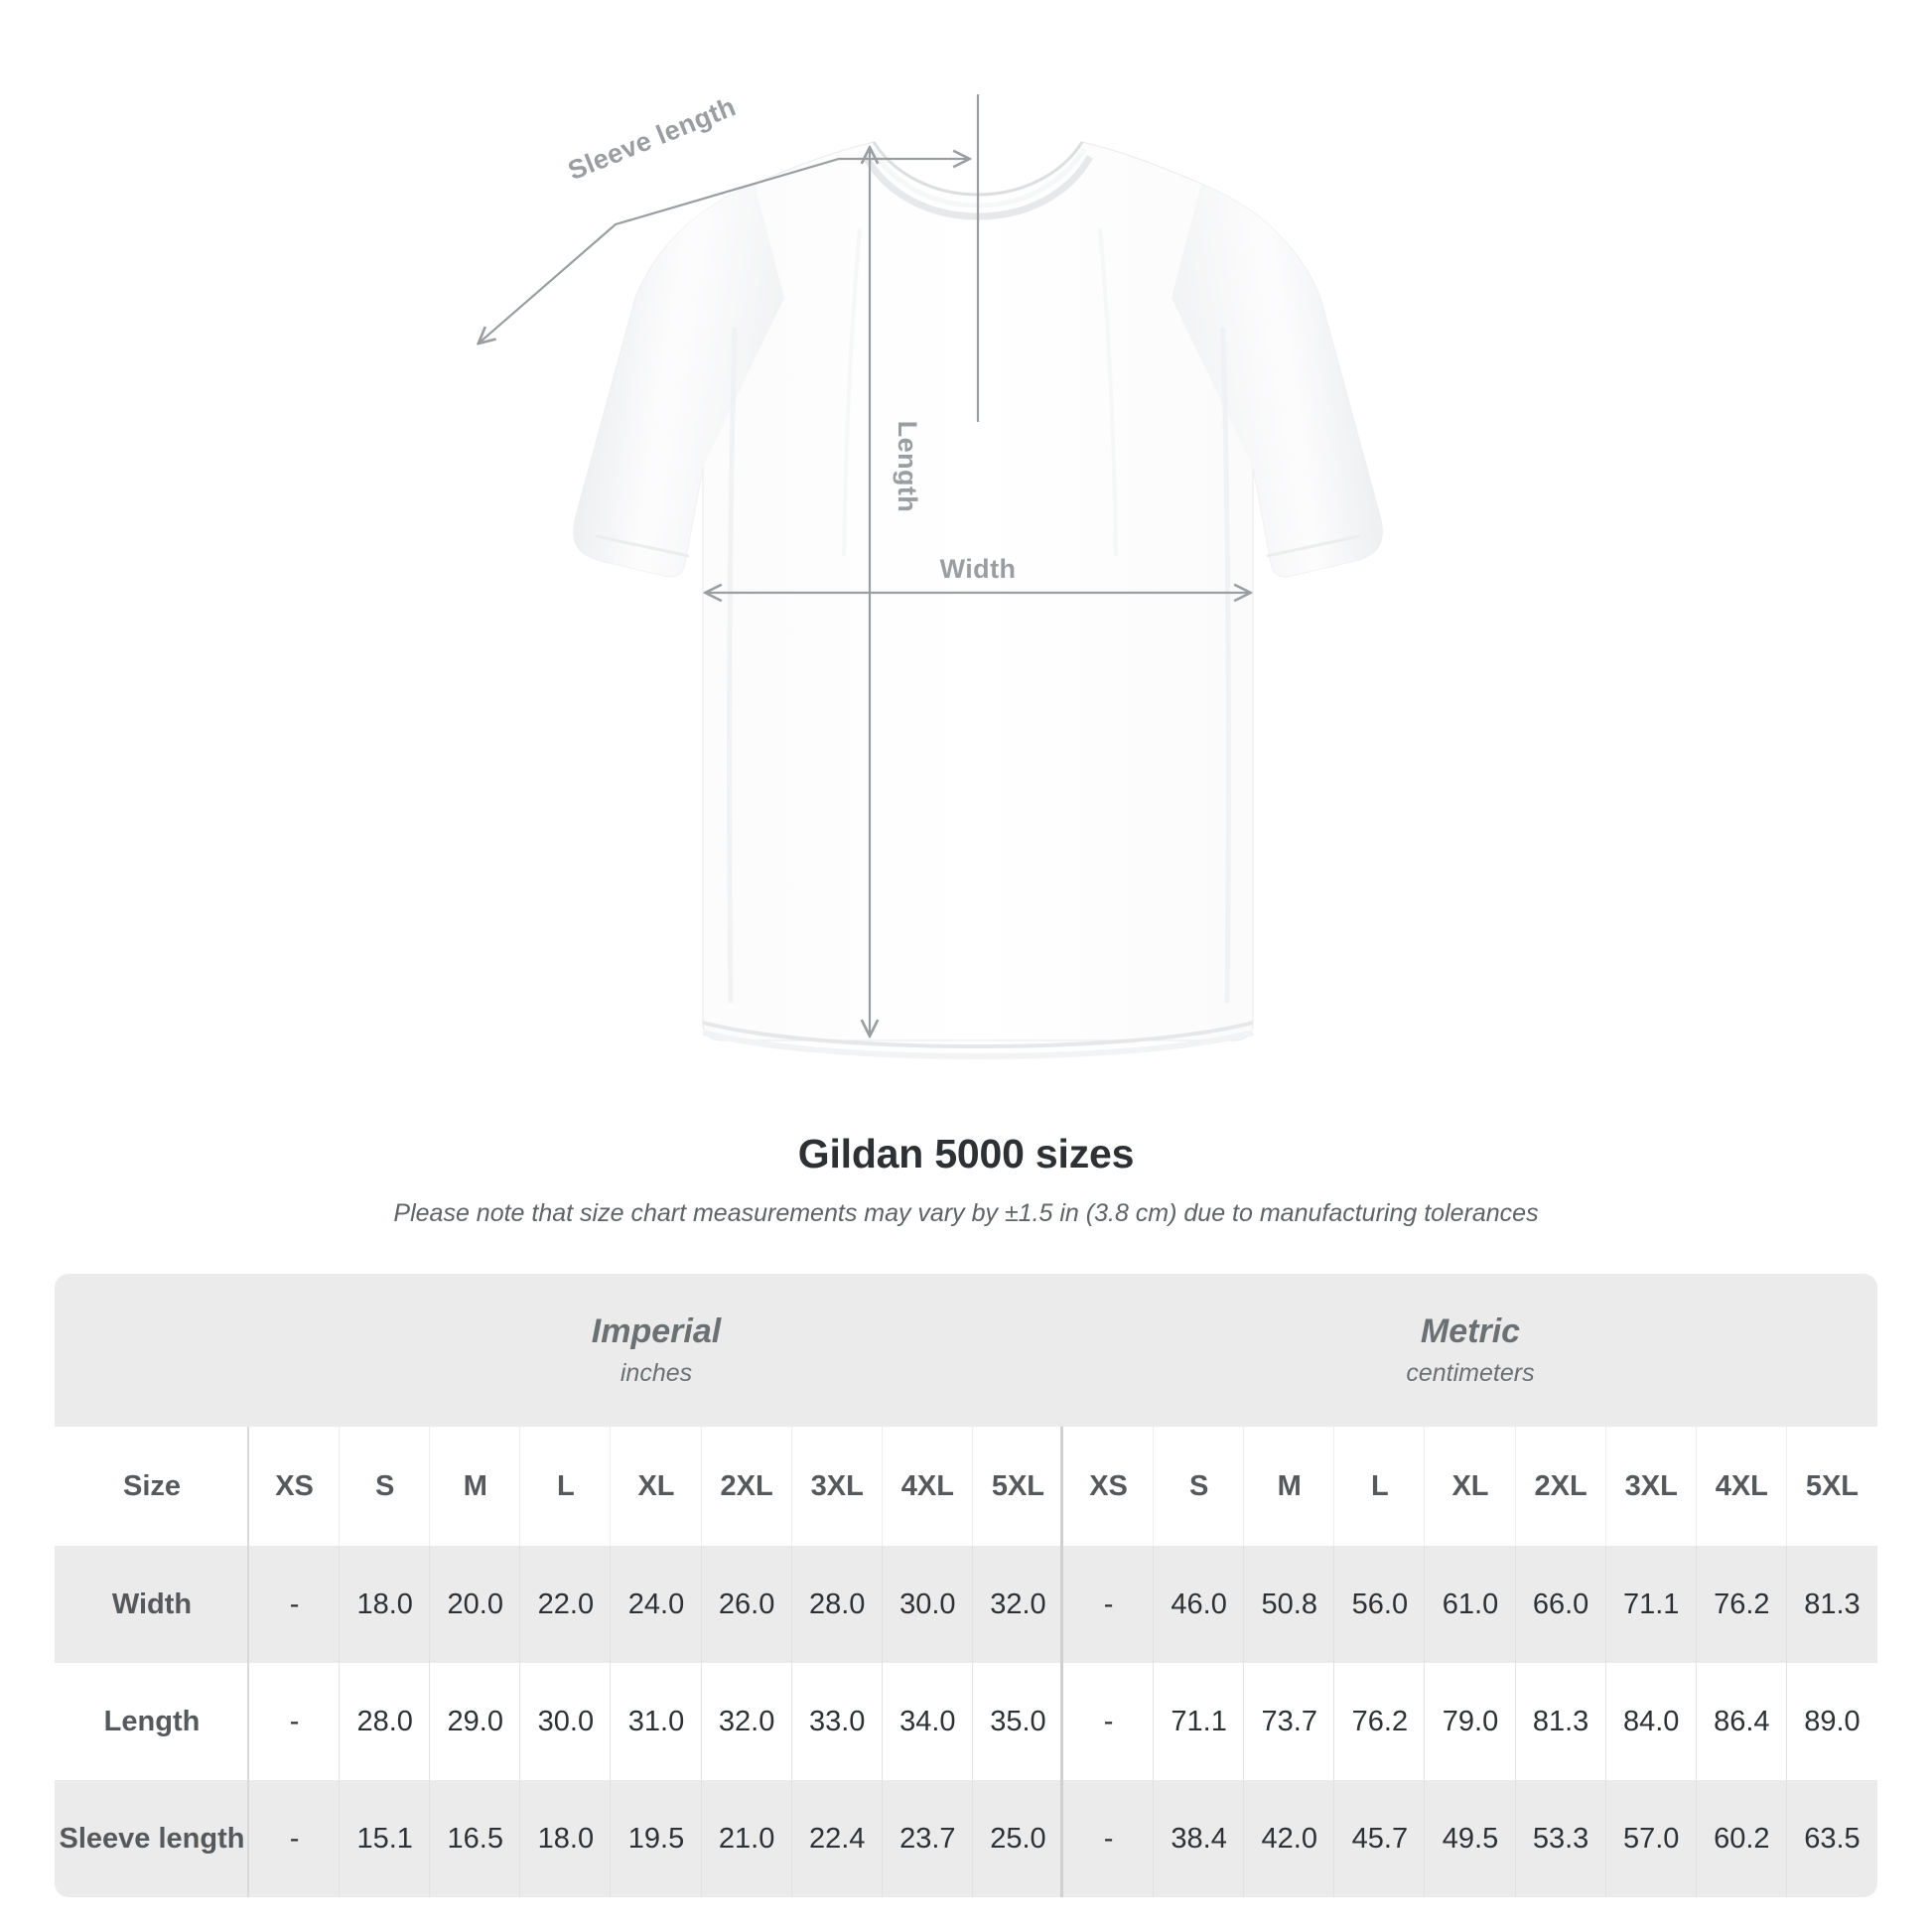 This screenshot has width=1932, height=1932. Describe the element at coordinates (476, 1839) in the screenshot. I see `measurement-cell: 16.5` at that location.